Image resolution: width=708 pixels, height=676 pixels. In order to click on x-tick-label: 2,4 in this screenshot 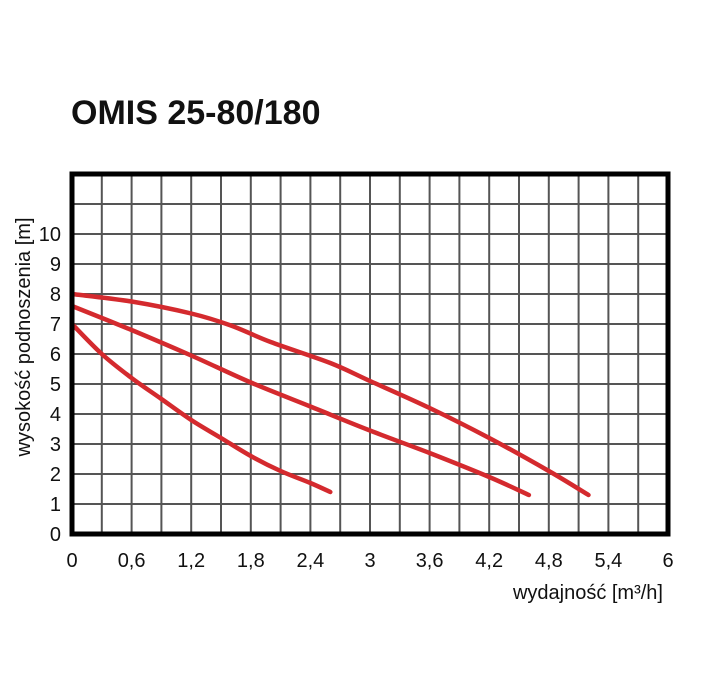, I will do `click(310, 561)`.